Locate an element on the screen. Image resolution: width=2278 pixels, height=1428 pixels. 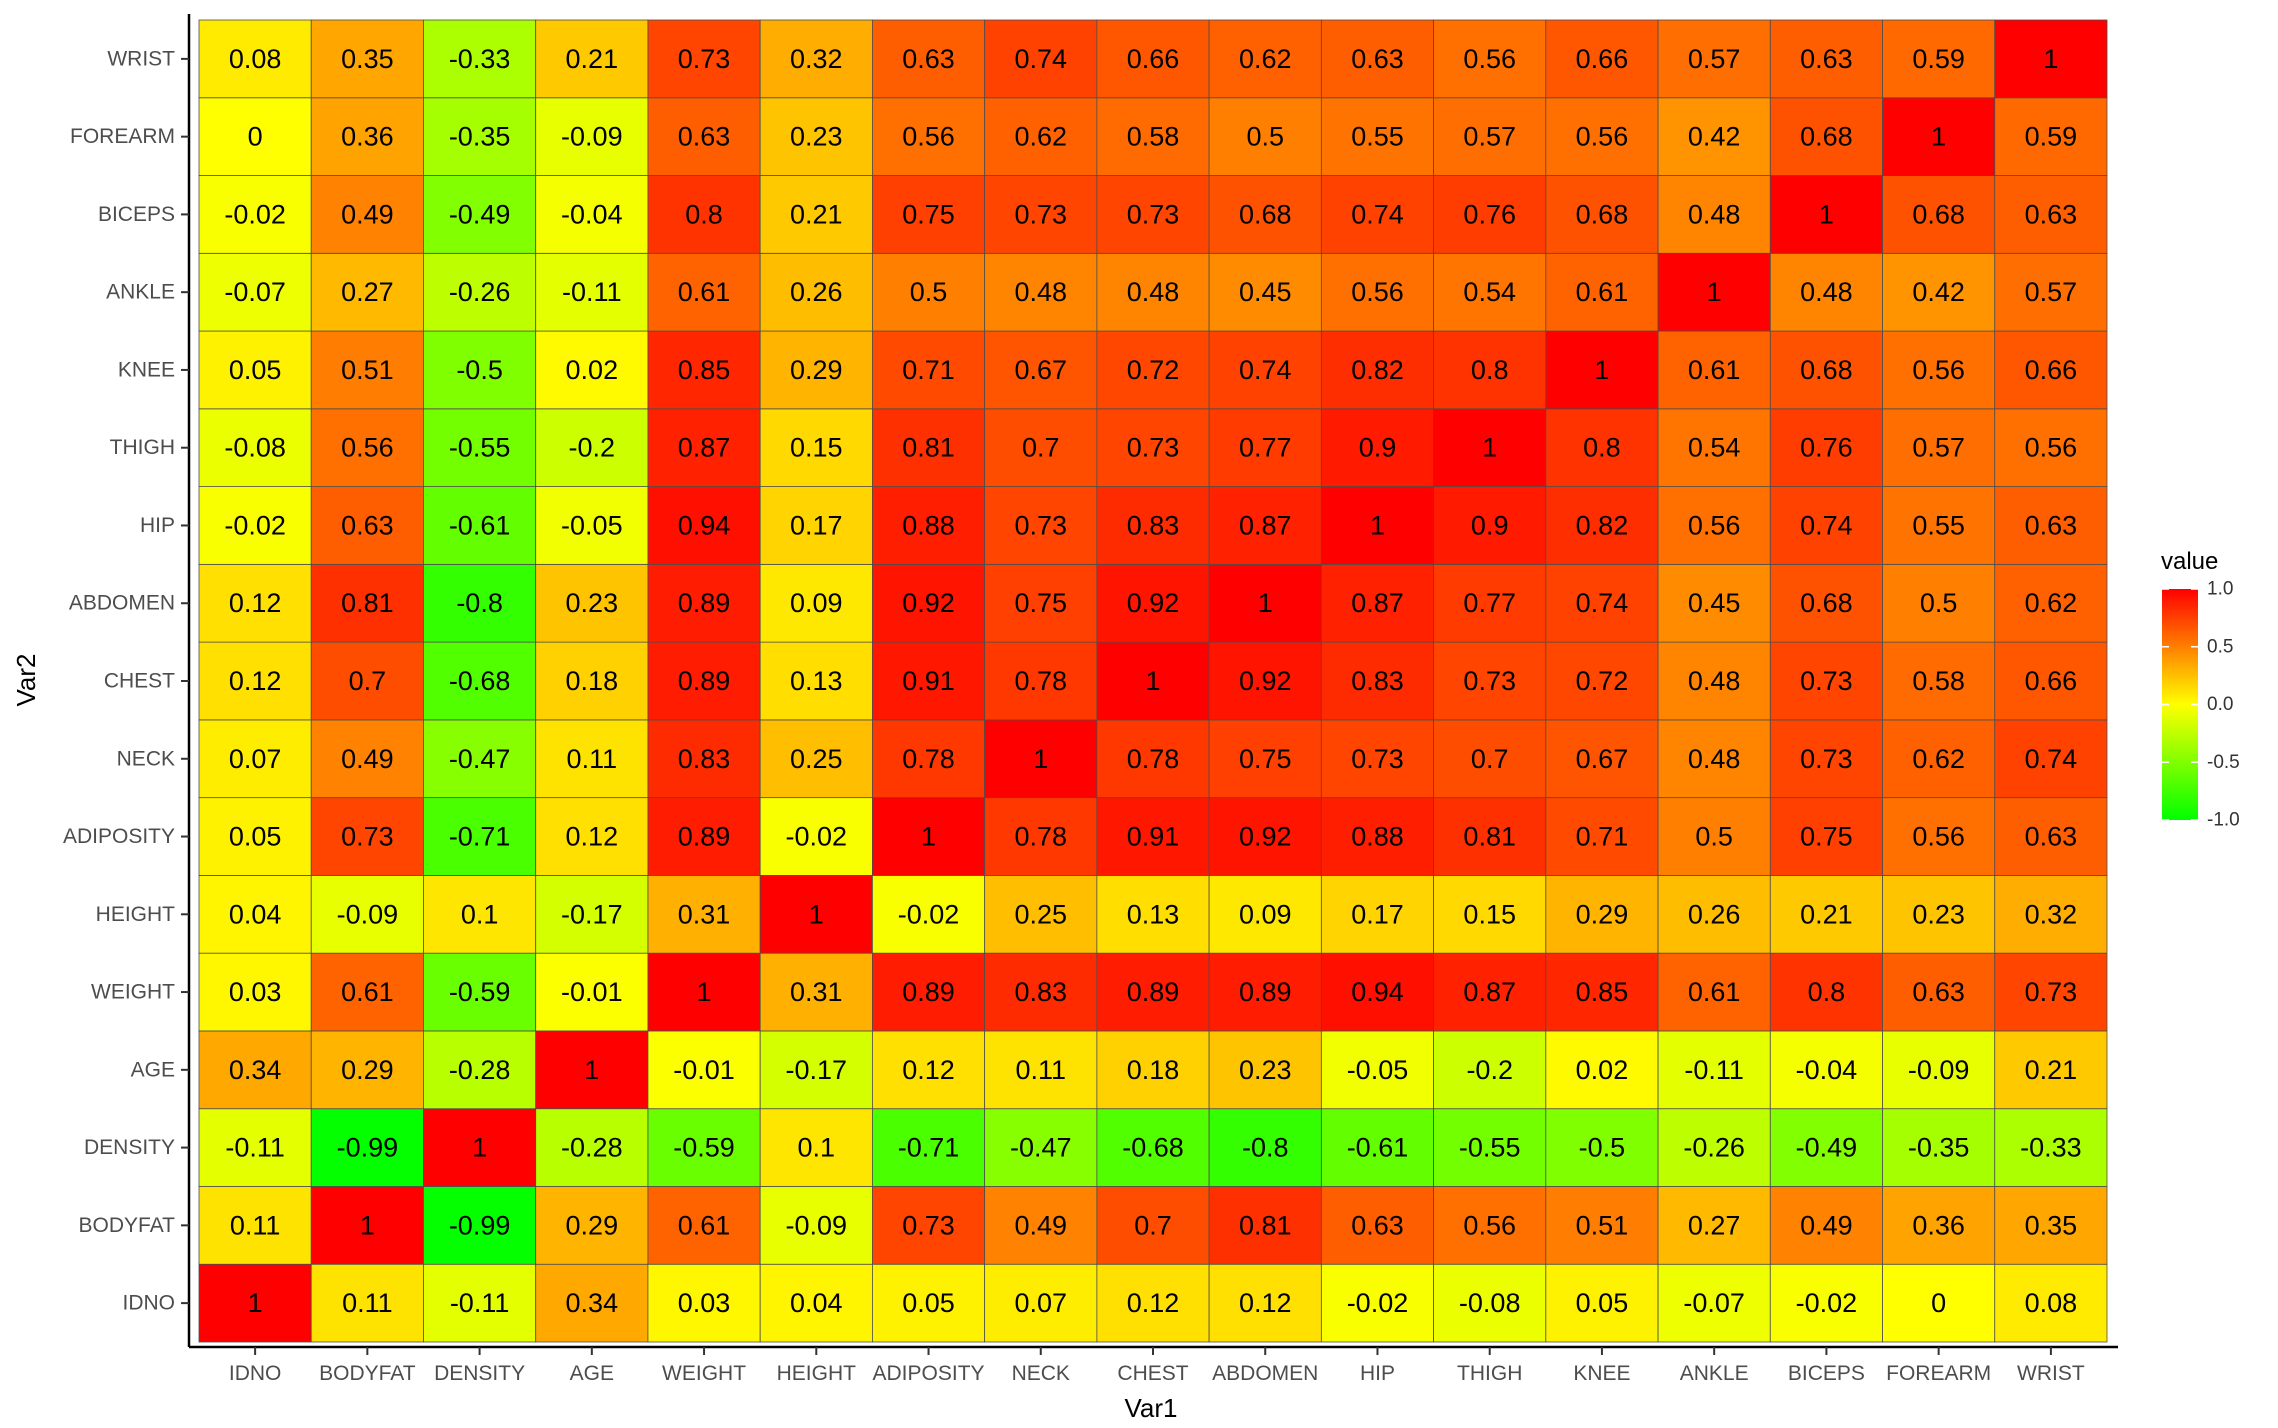
cell-value-label: -0.49 is located at coordinates (480, 214).